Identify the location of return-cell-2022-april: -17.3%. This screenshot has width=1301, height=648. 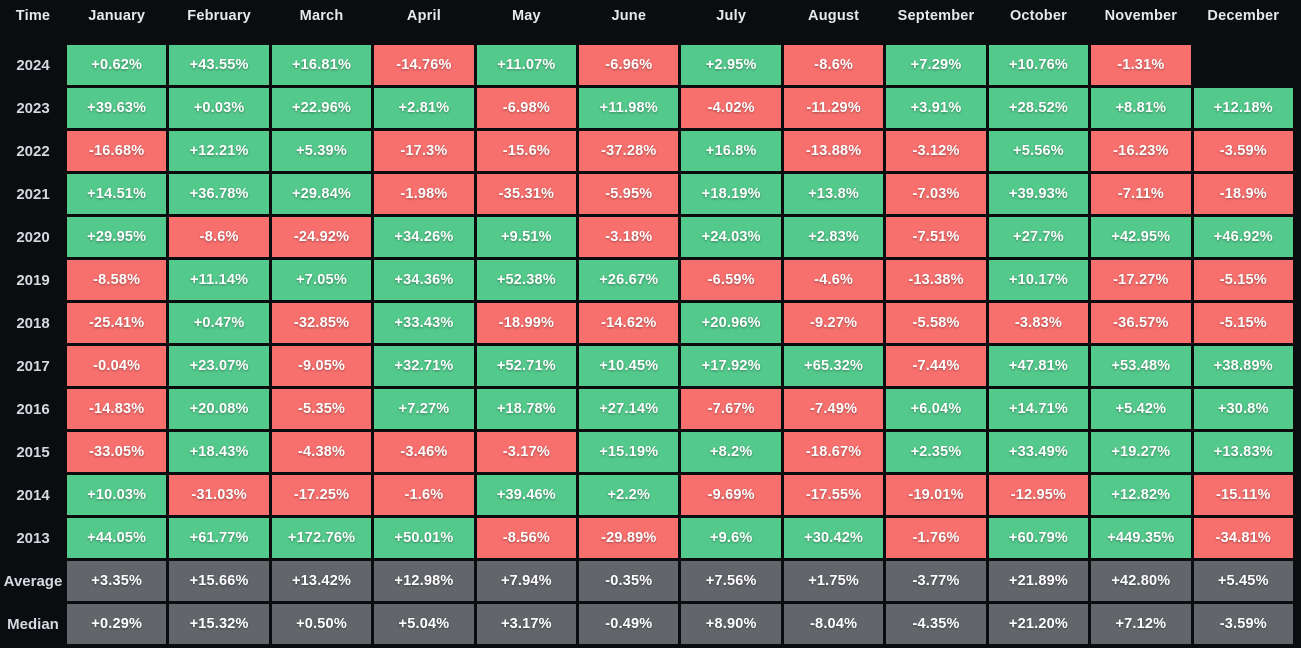
(424, 151).